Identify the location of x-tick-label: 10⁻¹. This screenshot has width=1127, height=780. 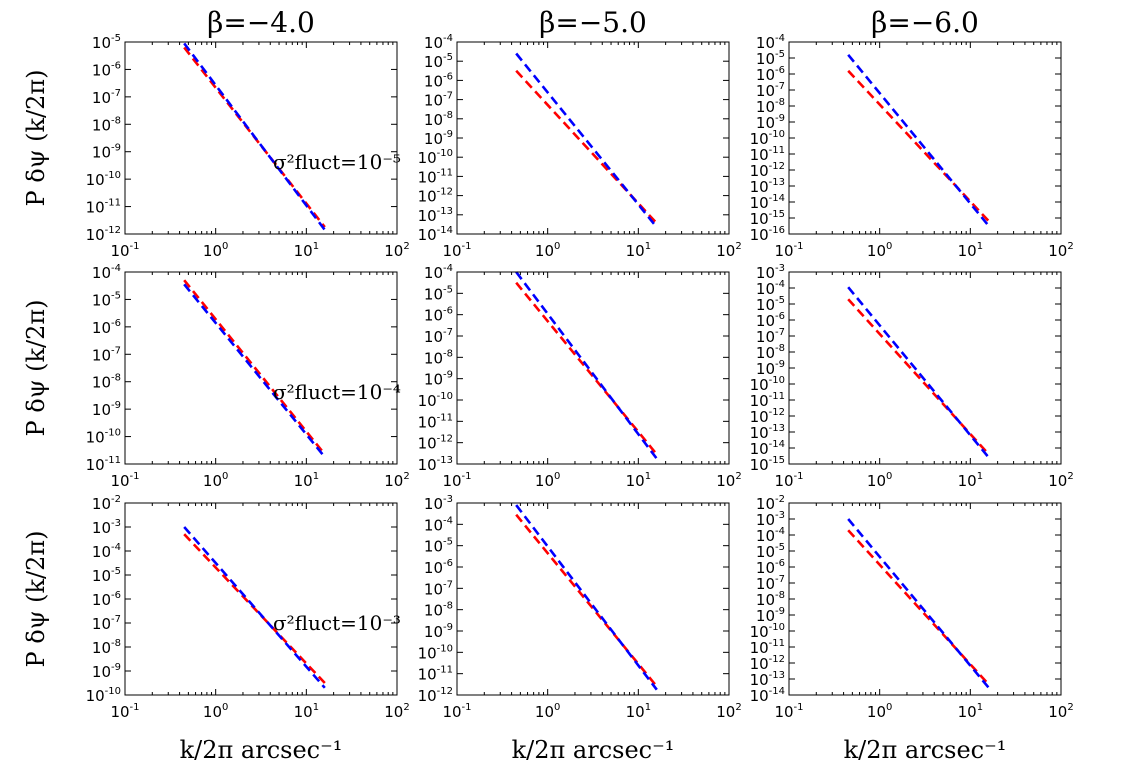
(788, 250).